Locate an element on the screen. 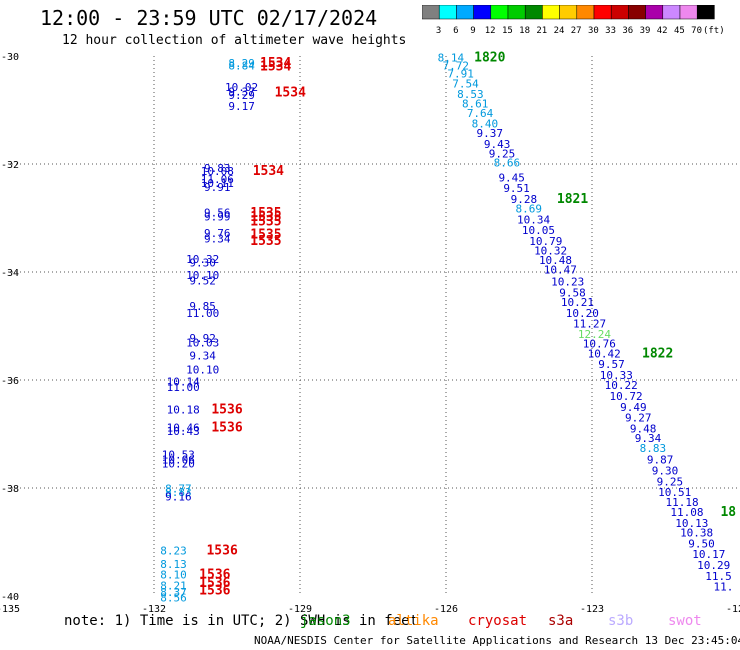  wave-height-value: 9.58 is located at coordinates (572, 292).